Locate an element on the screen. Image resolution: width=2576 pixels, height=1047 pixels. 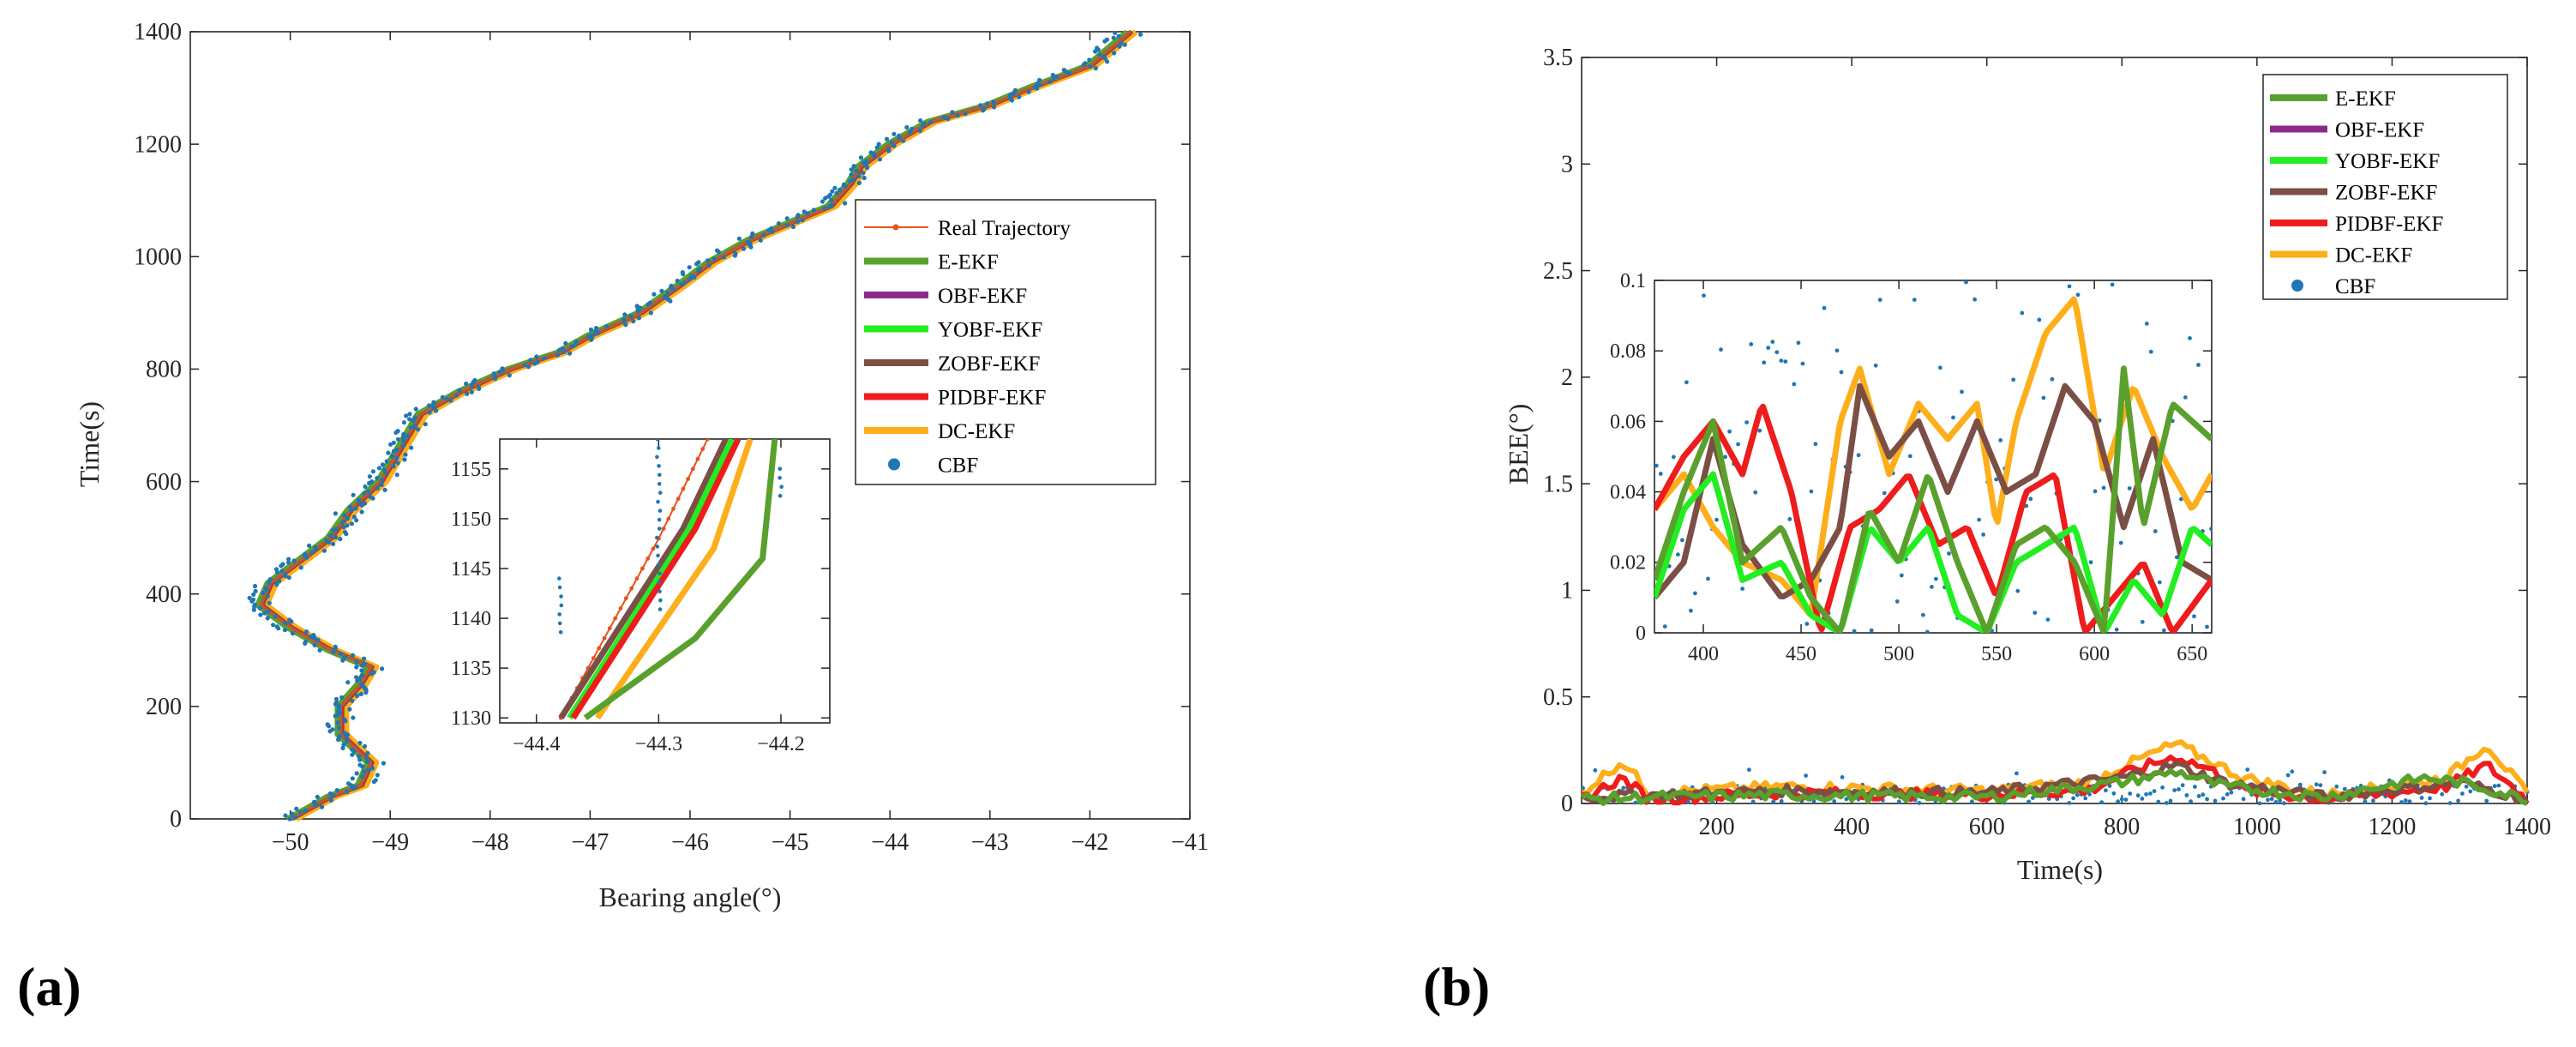
panel-b-series-e-ekf is located at coordinates (2054, 786).